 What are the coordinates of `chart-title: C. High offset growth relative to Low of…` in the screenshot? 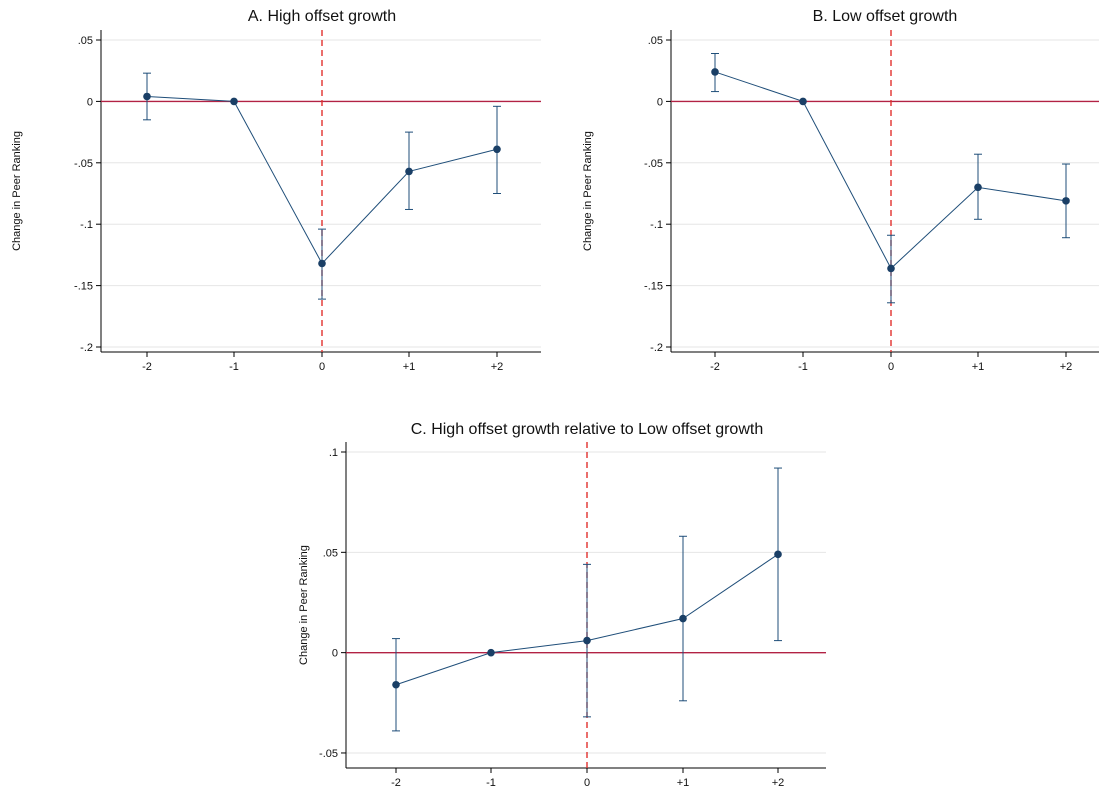 It's located at (587, 429).